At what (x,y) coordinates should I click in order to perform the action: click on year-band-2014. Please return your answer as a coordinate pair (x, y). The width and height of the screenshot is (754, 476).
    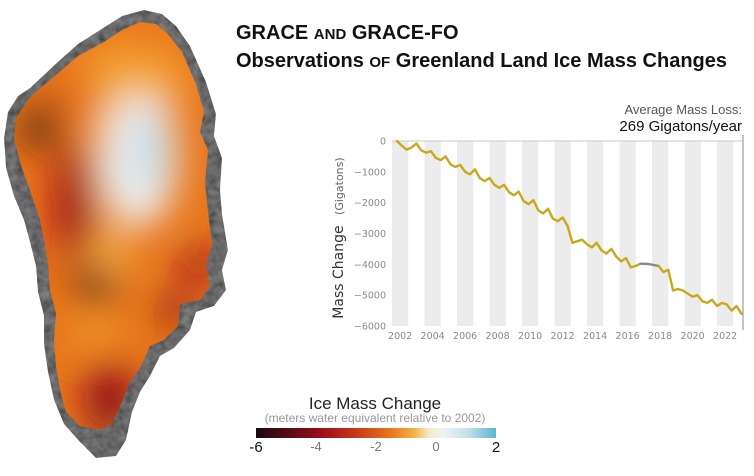
    Looking at the image, I should click on (595, 233).